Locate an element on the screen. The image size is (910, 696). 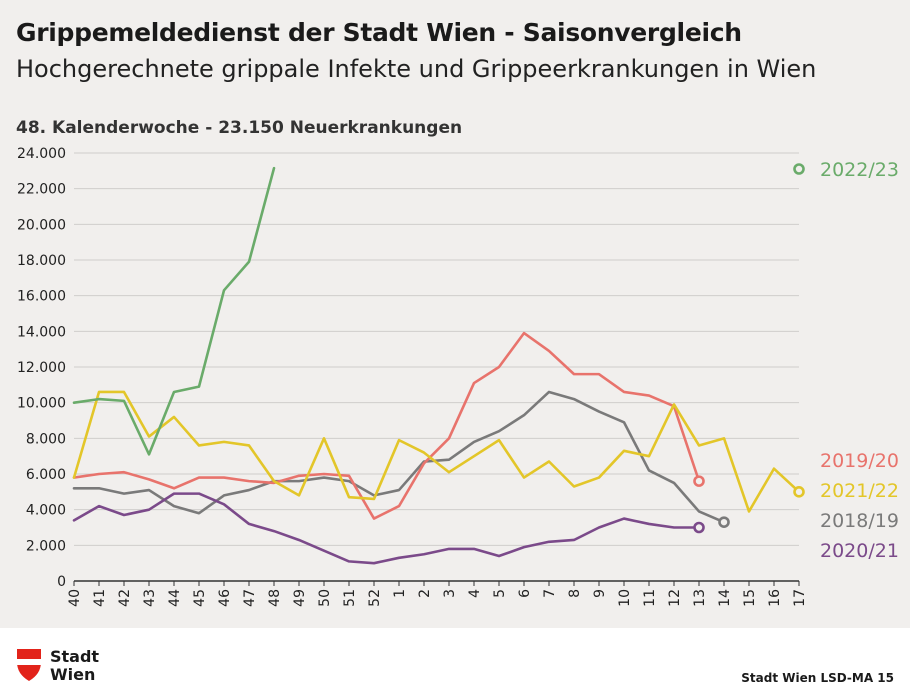
stadt-wien-logo-text: Stadt Wien is located at coordinates (74, 666).